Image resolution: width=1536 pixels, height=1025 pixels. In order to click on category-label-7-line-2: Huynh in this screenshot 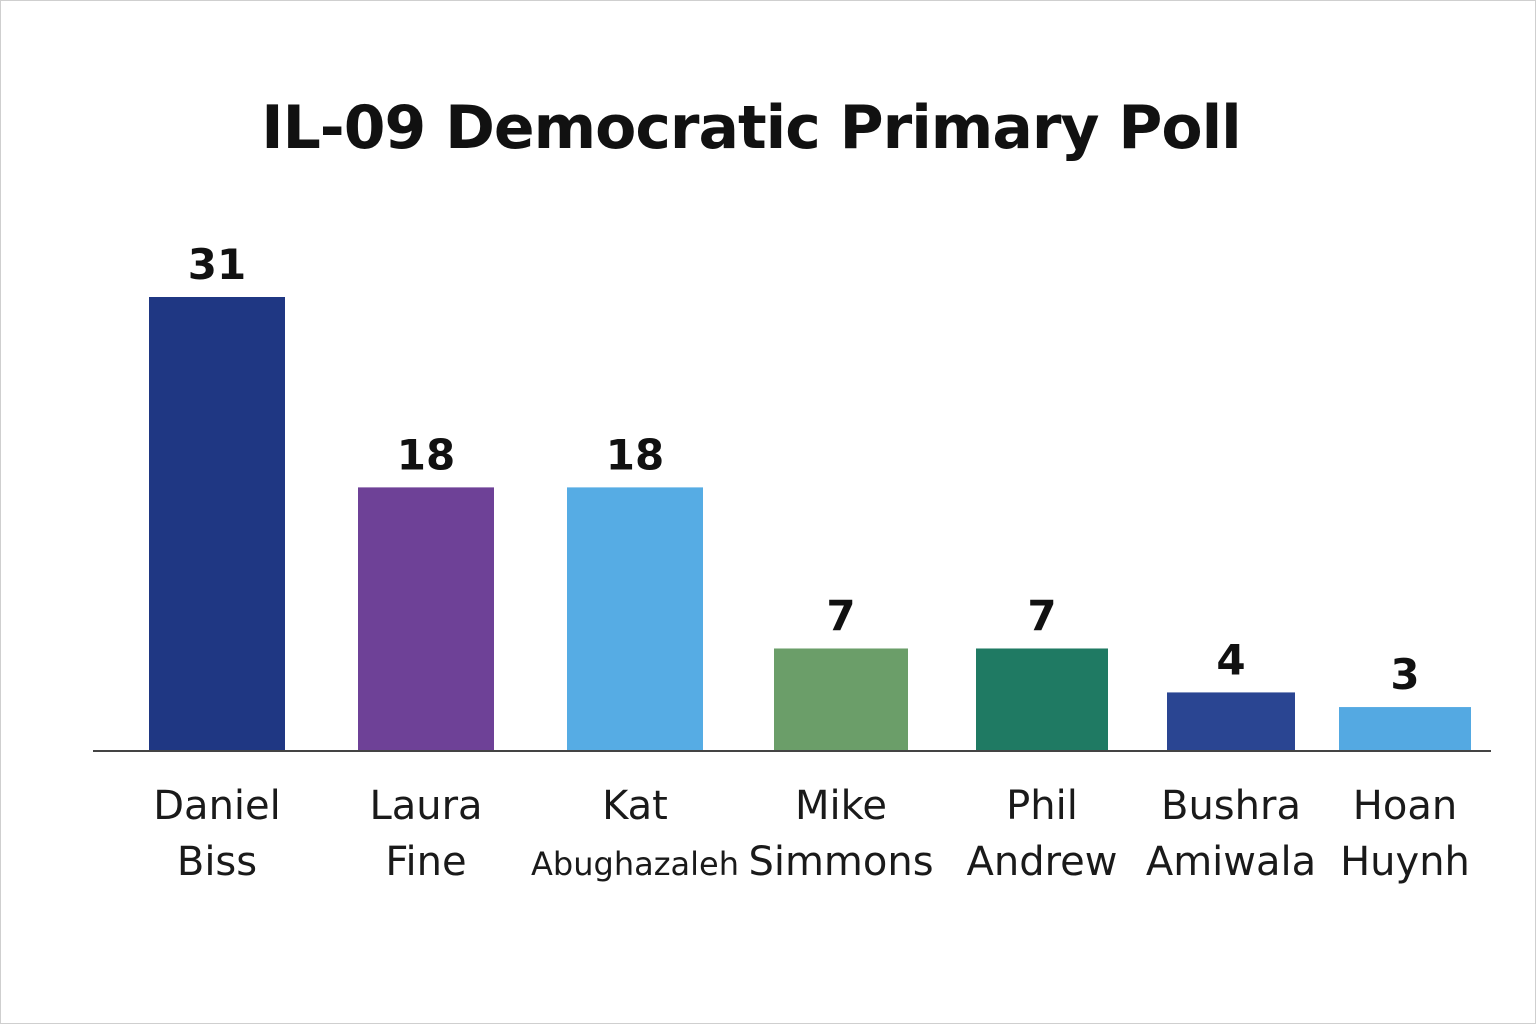, I will do `click(1405, 862)`.